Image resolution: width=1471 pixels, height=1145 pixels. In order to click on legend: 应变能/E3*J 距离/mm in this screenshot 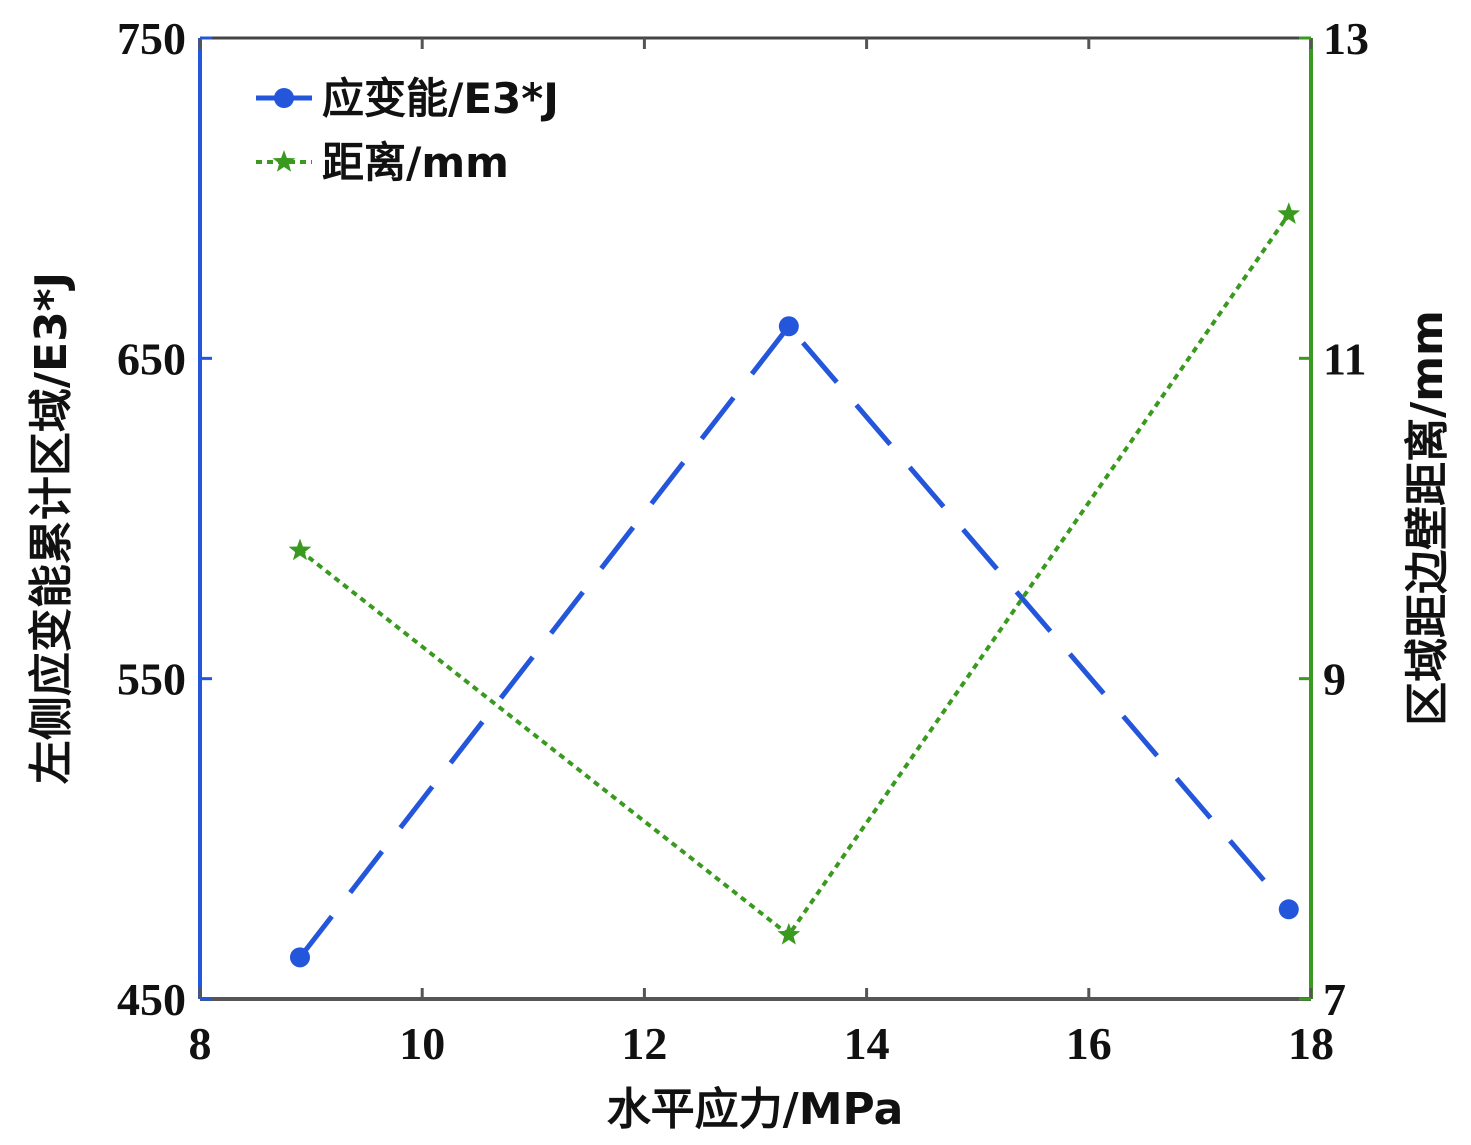, I will do `click(407, 130)`.